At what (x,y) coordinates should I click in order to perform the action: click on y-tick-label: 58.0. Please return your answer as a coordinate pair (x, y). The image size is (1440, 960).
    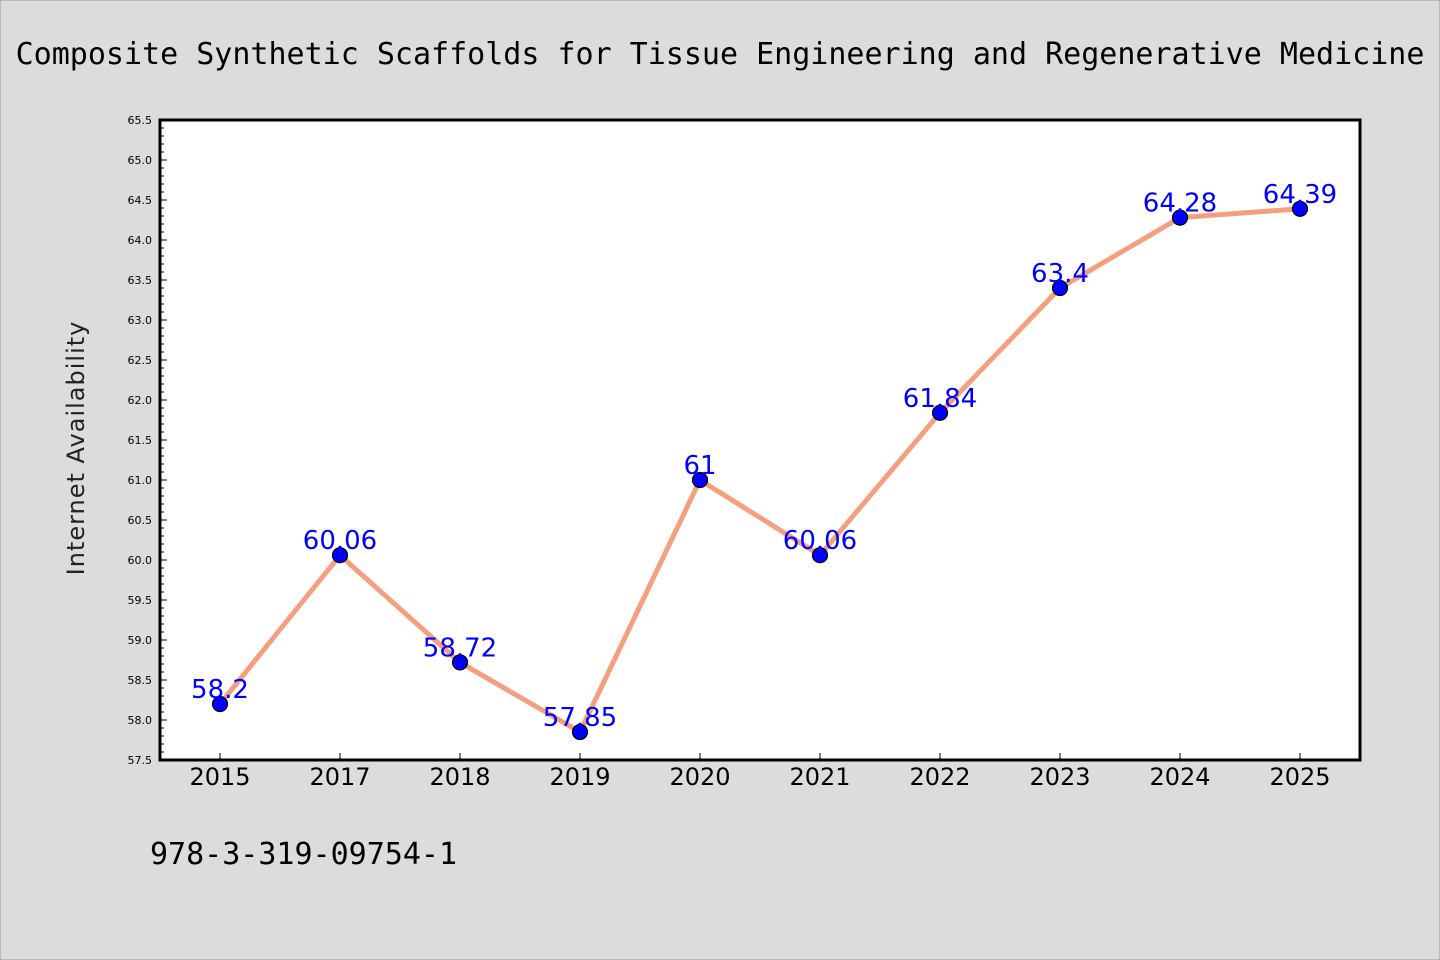
    Looking at the image, I should click on (140, 720).